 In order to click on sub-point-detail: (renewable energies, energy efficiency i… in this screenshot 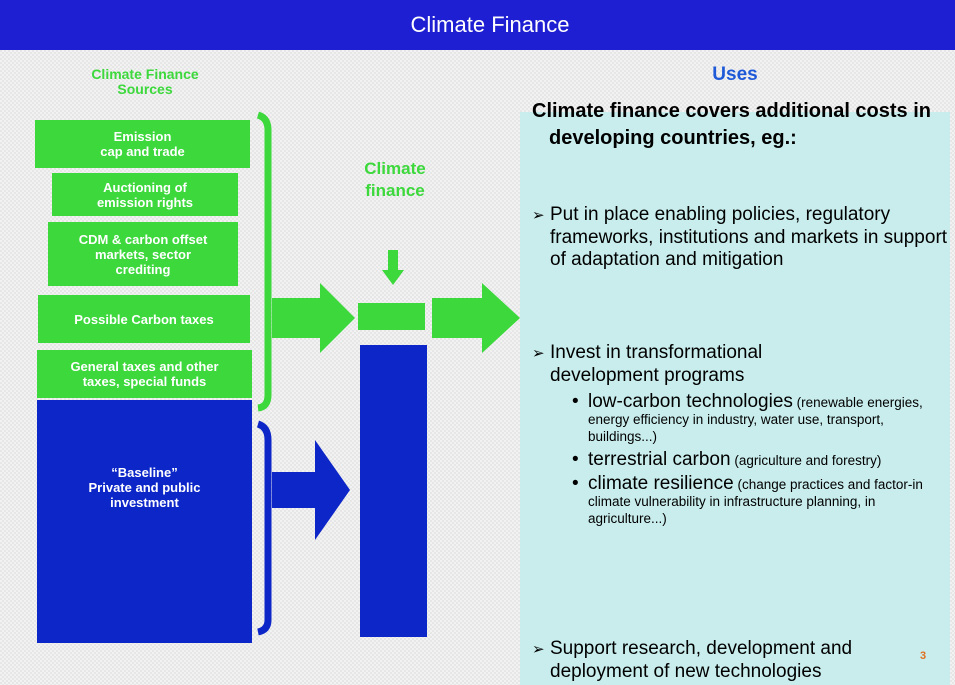, I will do `click(755, 419)`.